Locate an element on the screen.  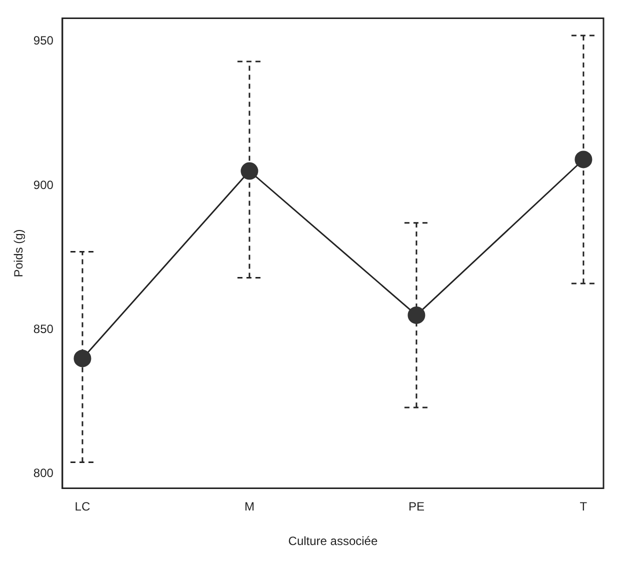
y-axis-title: Poids (g) is located at coordinates (19, 253).